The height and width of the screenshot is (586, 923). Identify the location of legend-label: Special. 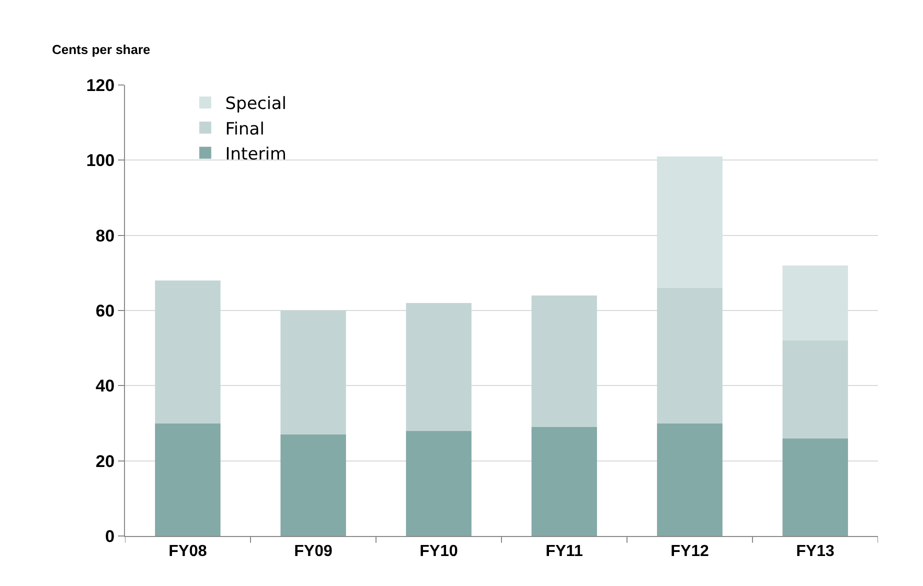
(256, 104).